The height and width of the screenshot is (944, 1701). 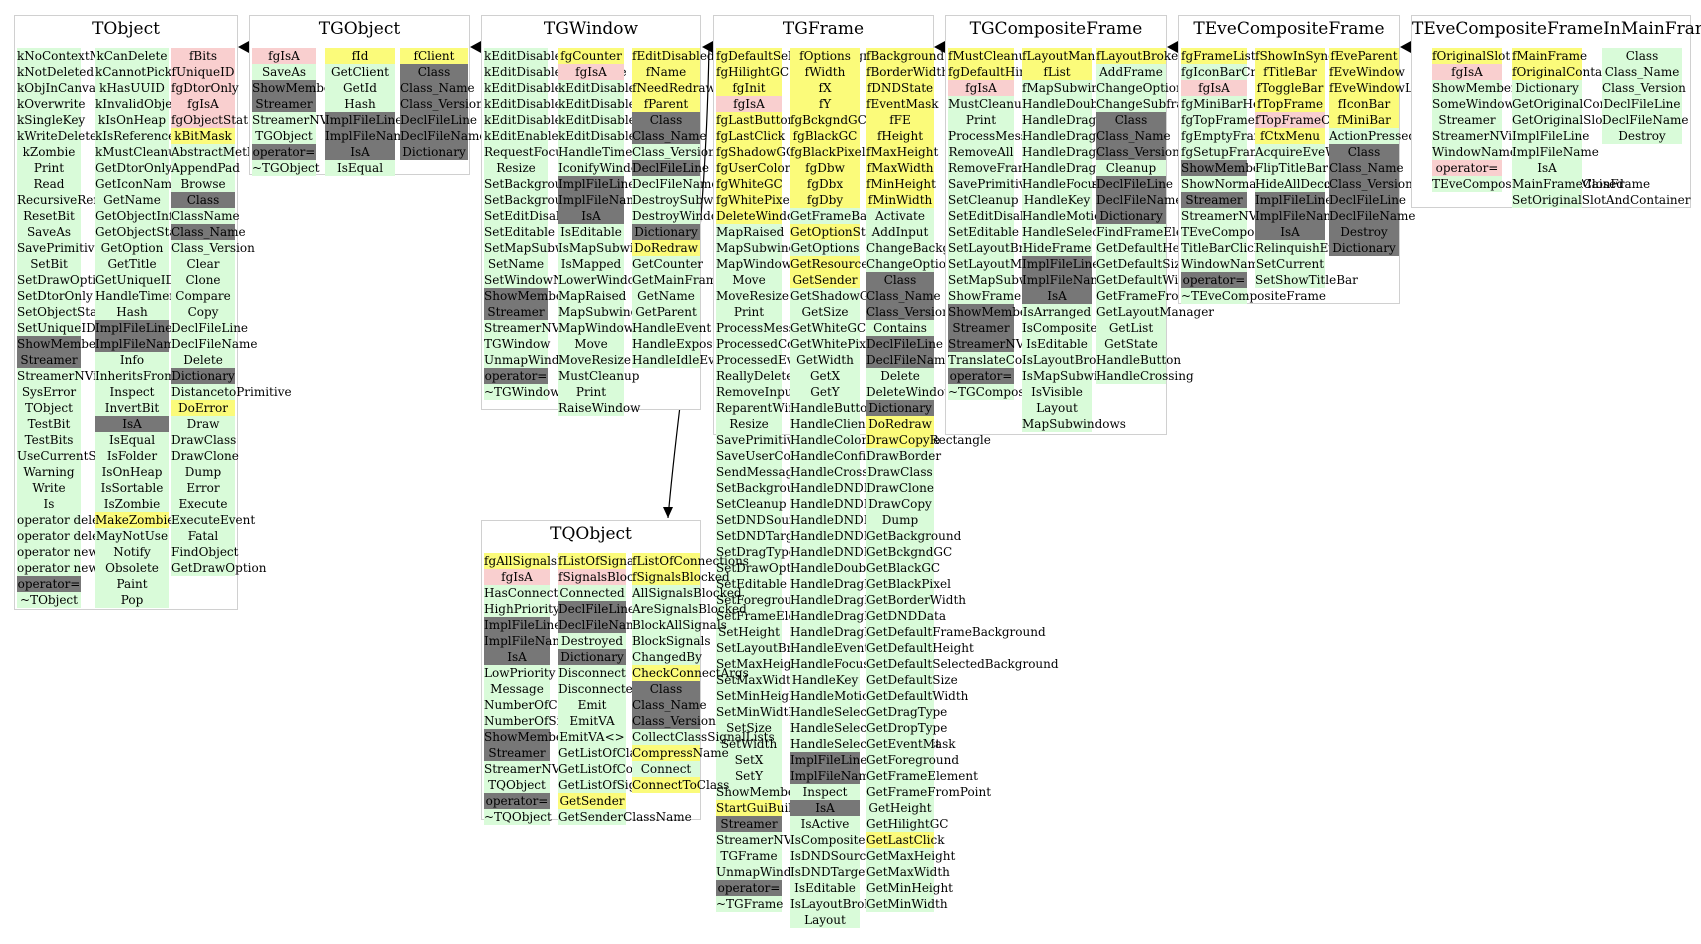 What do you see at coordinates (762, 520) in the screenshot?
I see `member-setdndsource: SetDNDSource` at bounding box center [762, 520].